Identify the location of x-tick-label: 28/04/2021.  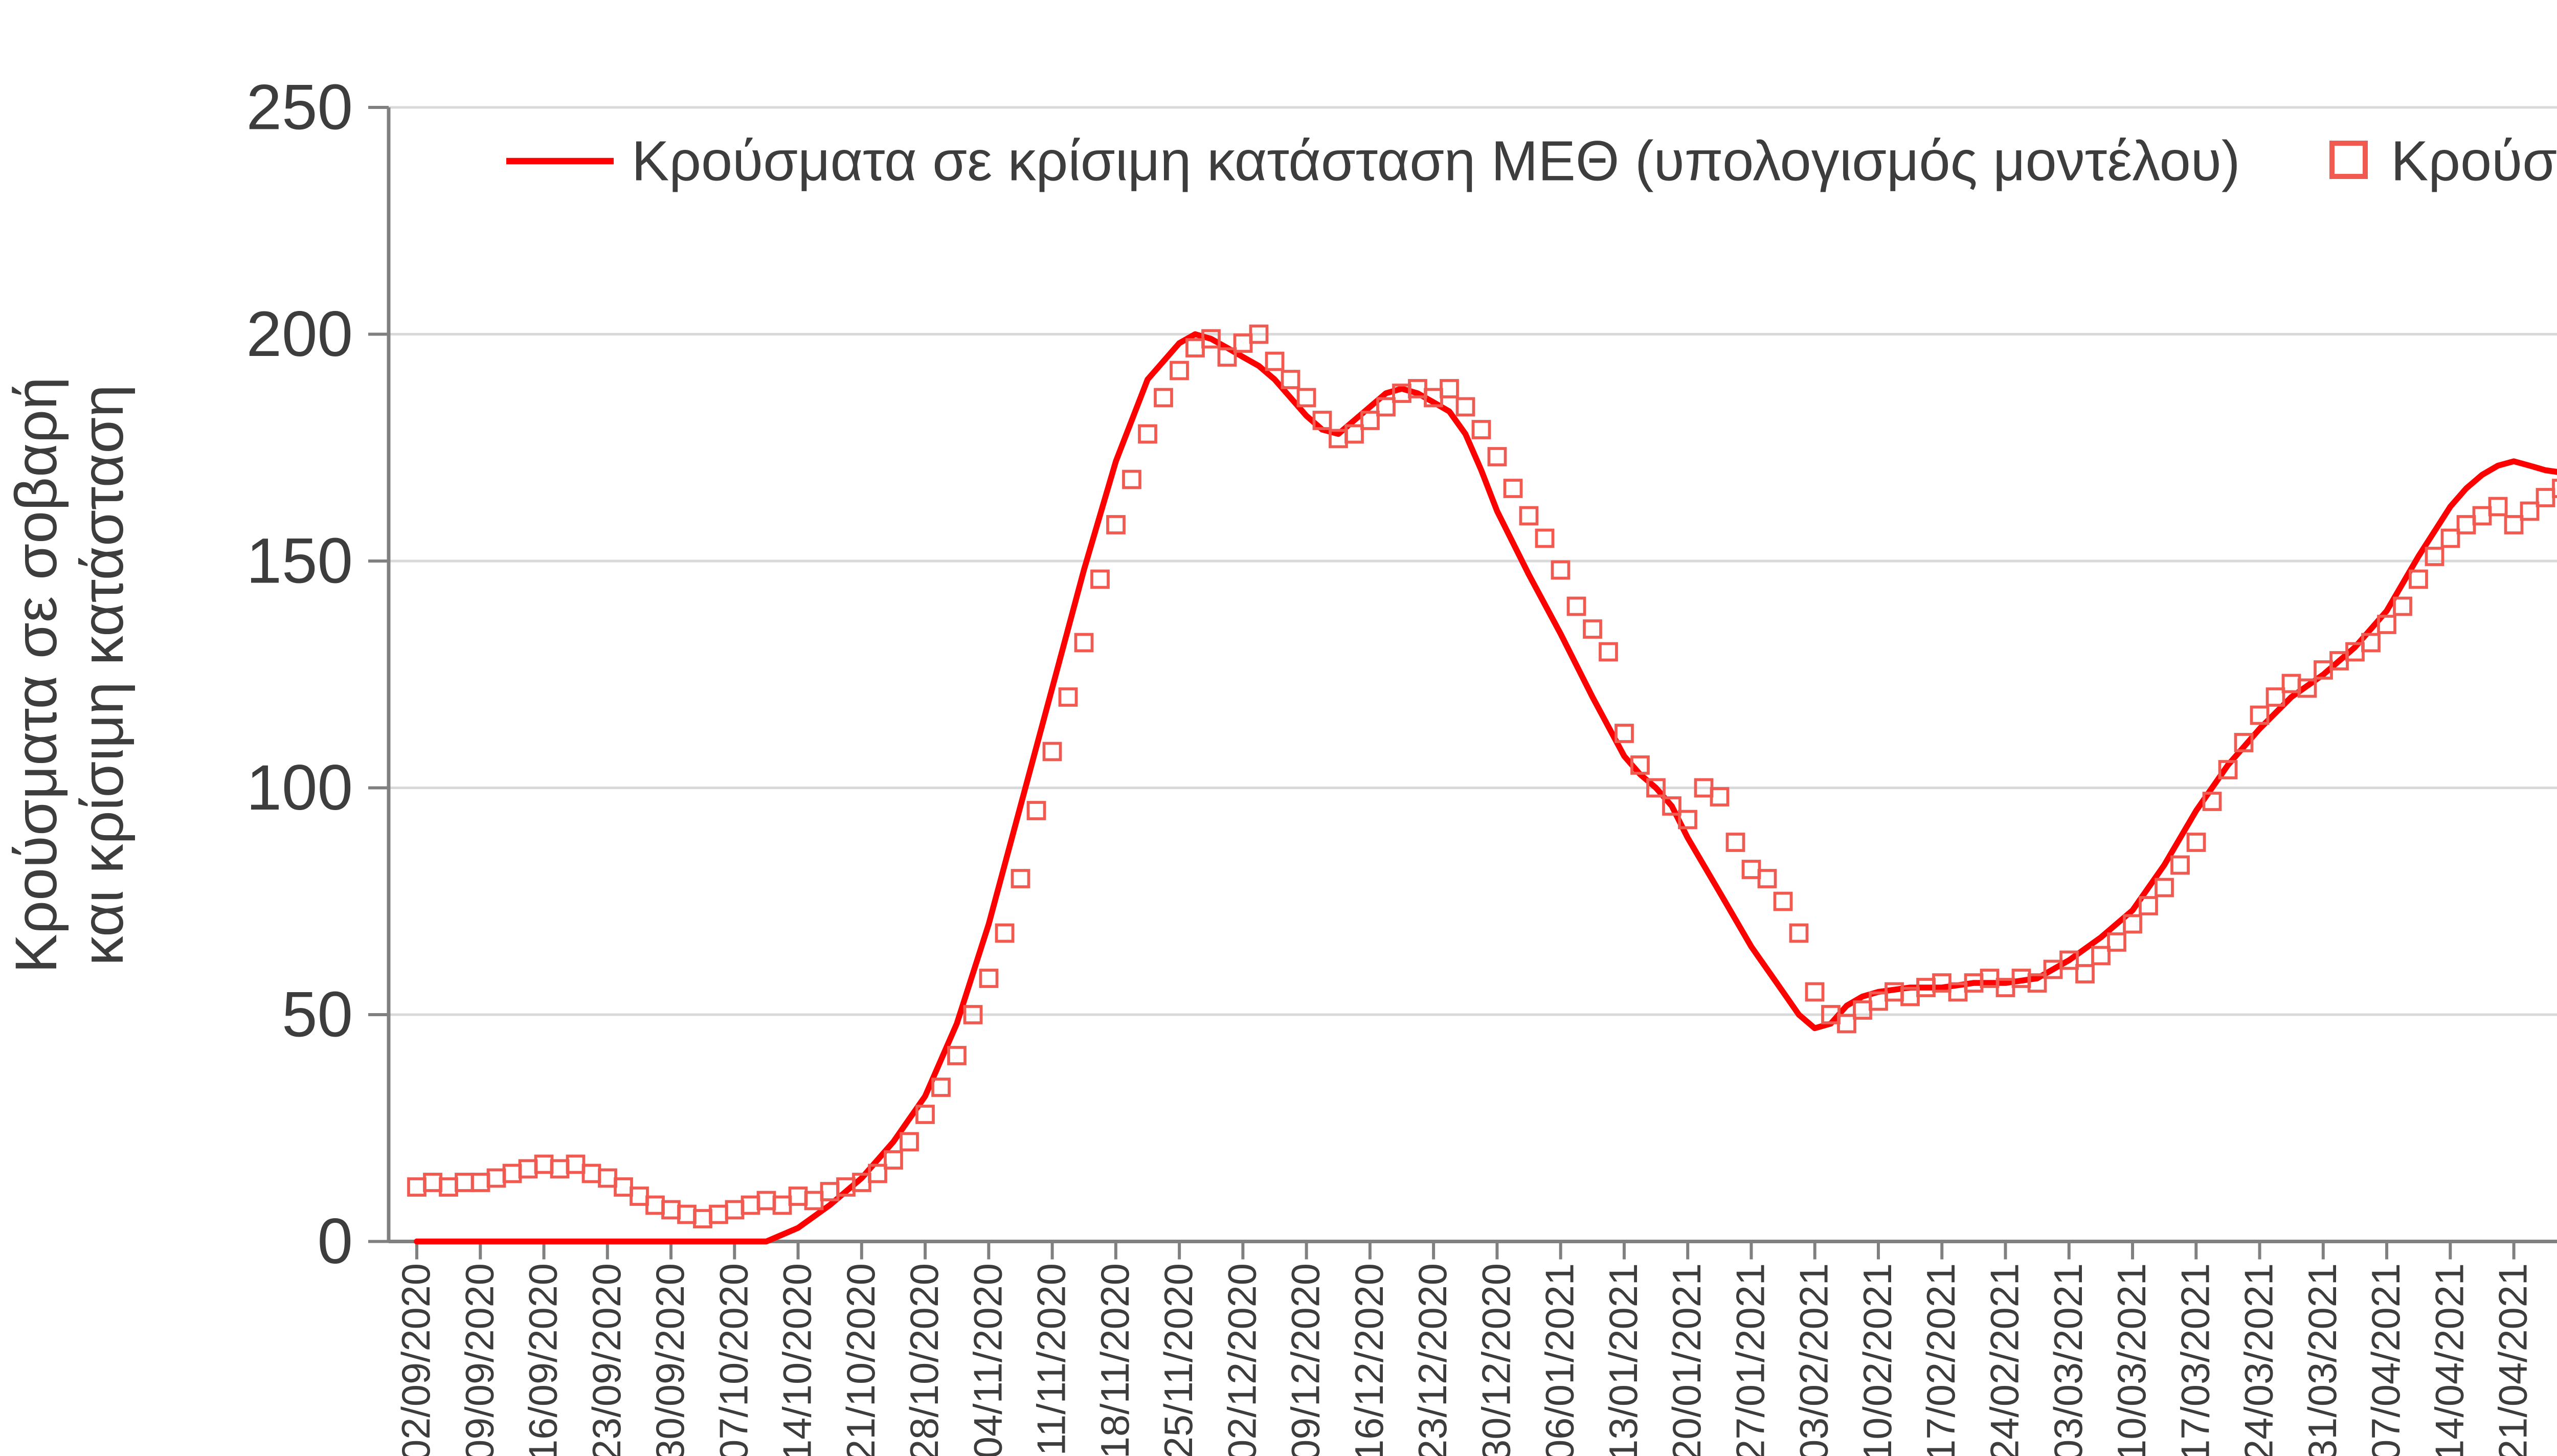
(2556, 1359).